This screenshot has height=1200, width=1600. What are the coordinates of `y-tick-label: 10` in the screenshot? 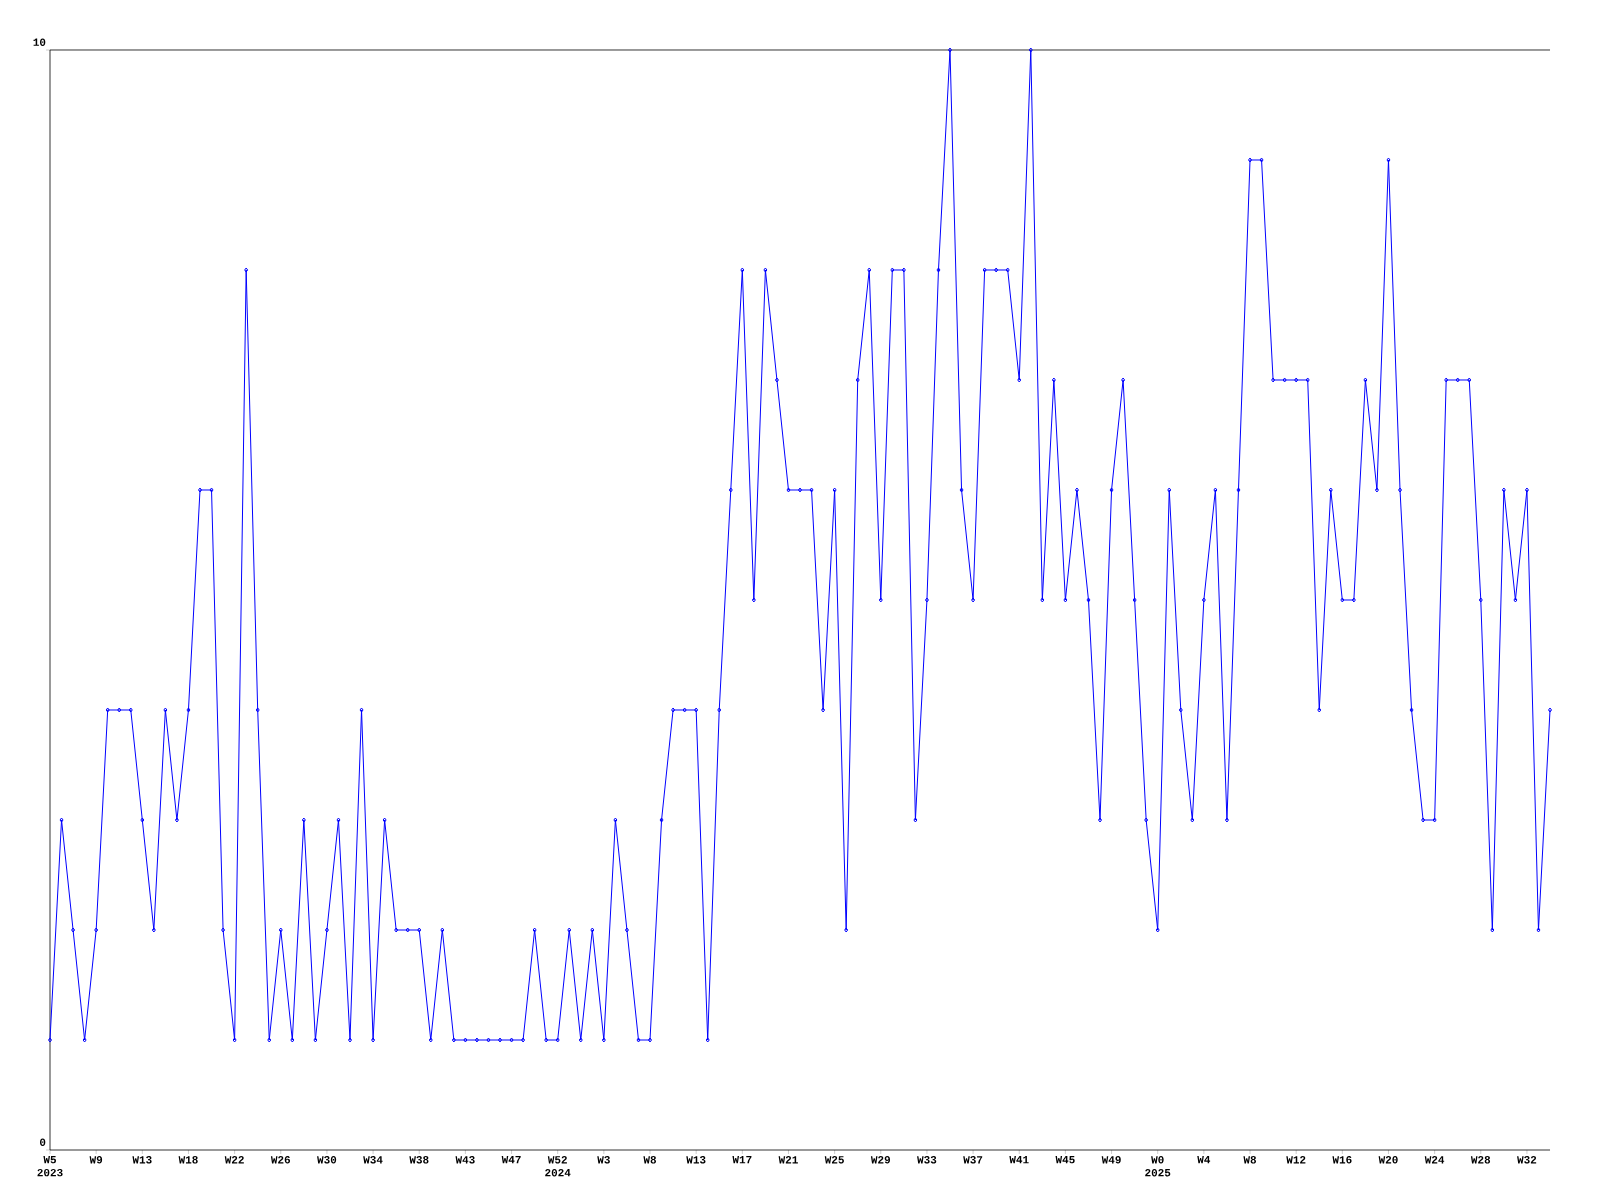 It's located at (39, 42).